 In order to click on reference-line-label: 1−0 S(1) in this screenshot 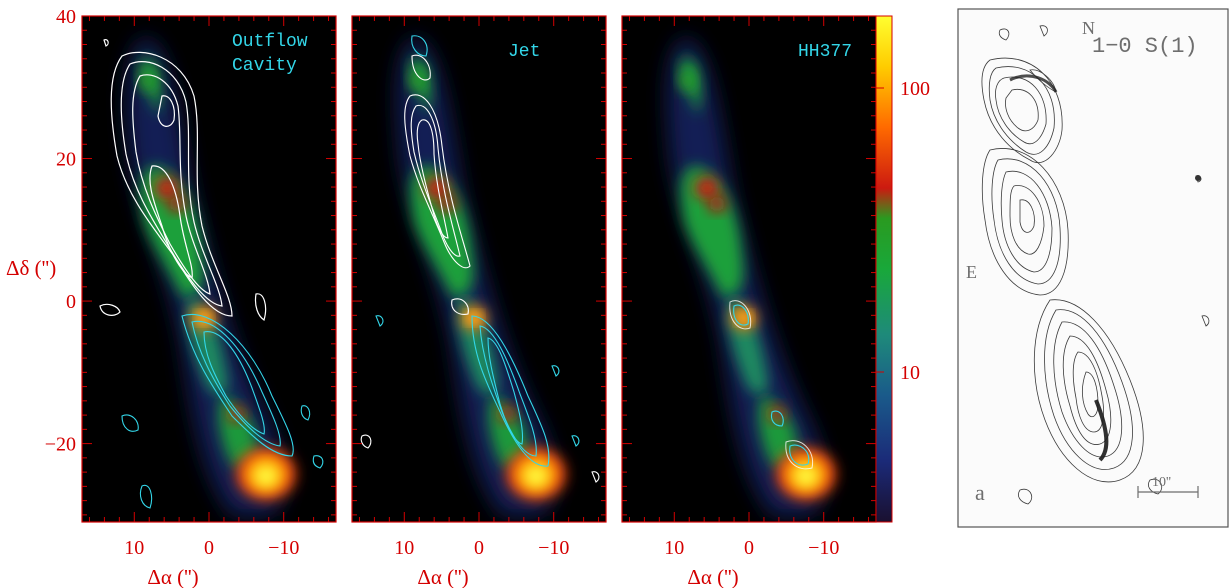, I will do `click(1145, 46)`.